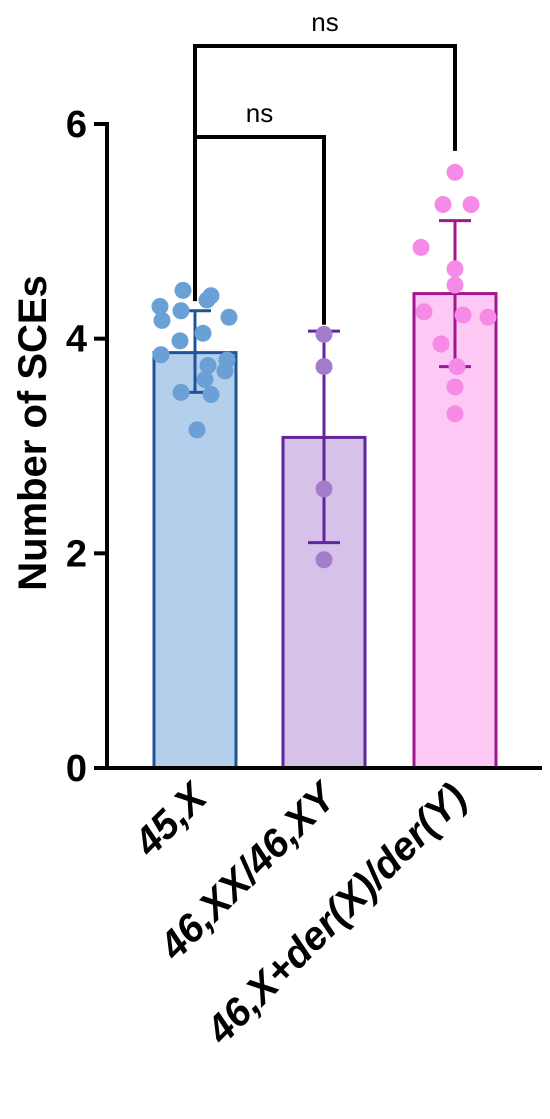 This screenshot has height=1119, width=550. I want to click on y-tick-label: 6, so click(76, 125).